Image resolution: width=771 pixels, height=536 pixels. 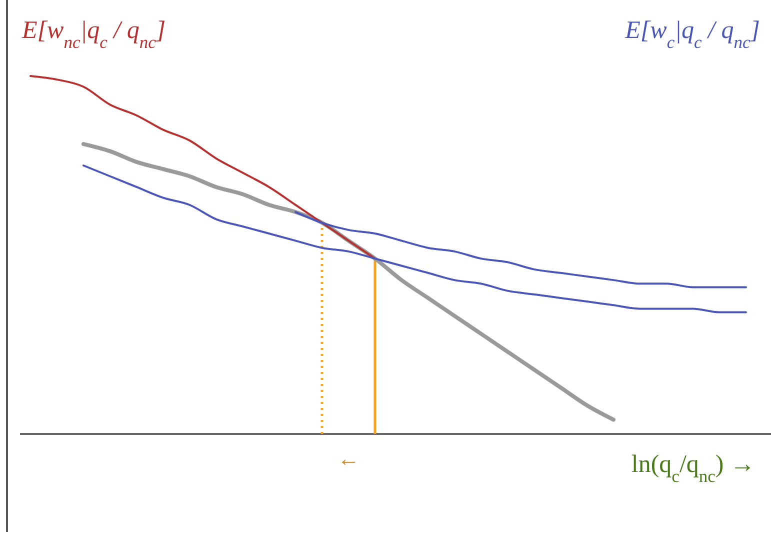 What do you see at coordinates (692, 34) in the screenshot?
I see `y2-axis-title: E[w$_{c}$|q$_{c}$ / q$_{nc}$]` at bounding box center [692, 34].